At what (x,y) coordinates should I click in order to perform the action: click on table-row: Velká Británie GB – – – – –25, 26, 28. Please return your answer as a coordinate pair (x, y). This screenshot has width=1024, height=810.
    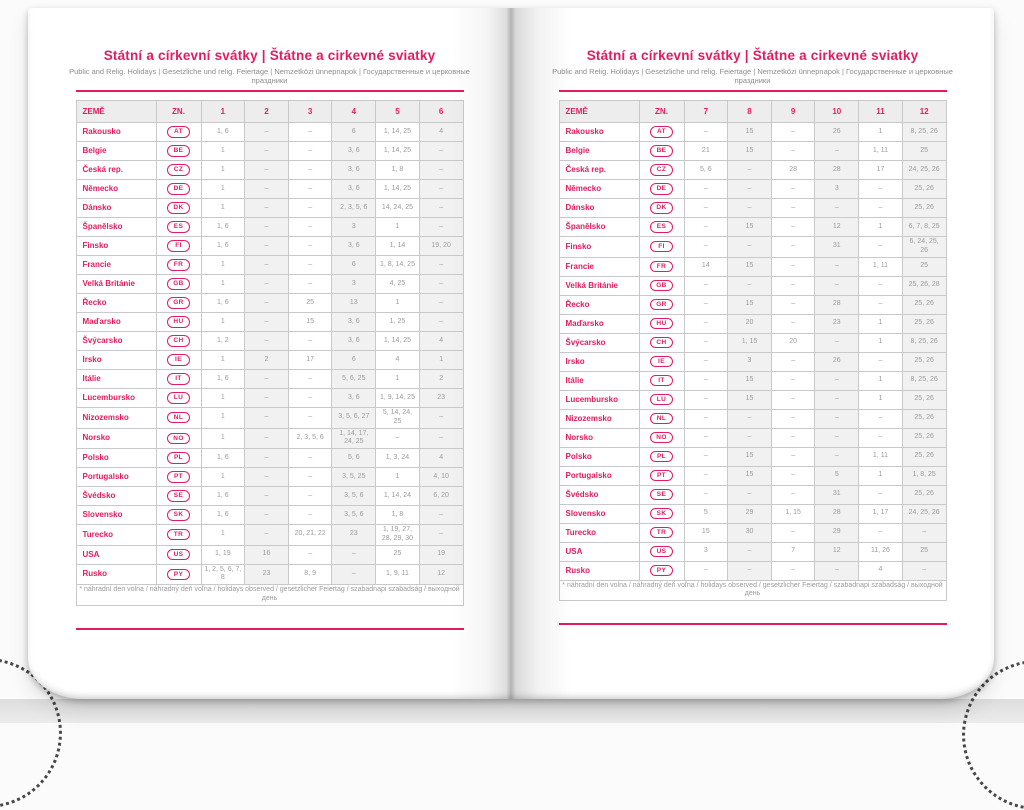
    Looking at the image, I should click on (752, 285).